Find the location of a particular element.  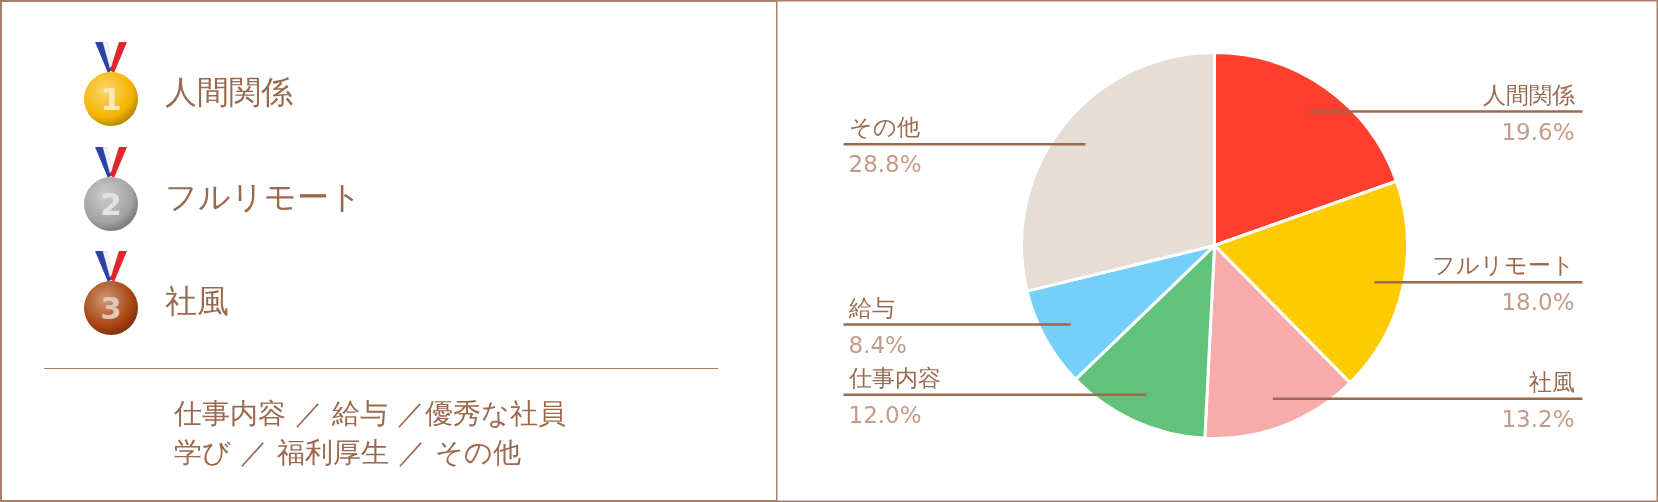

data-label: 2 is located at coordinates (111, 204).